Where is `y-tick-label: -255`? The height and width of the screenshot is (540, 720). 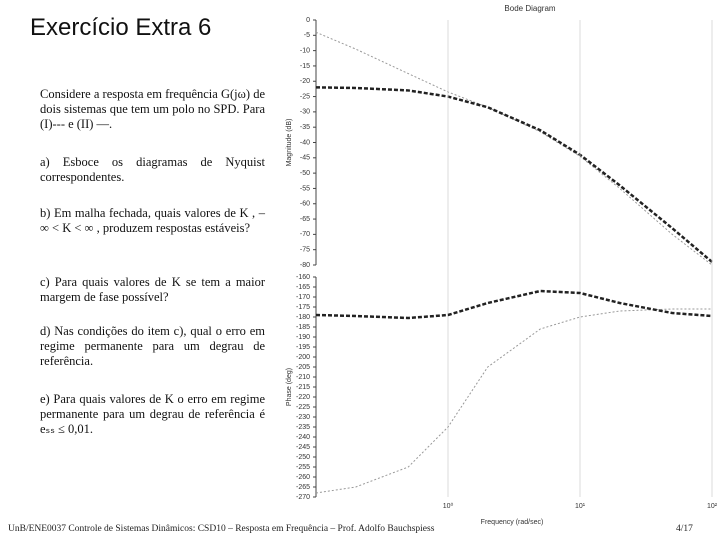 y-tick-label: -255 is located at coordinates (303, 467).